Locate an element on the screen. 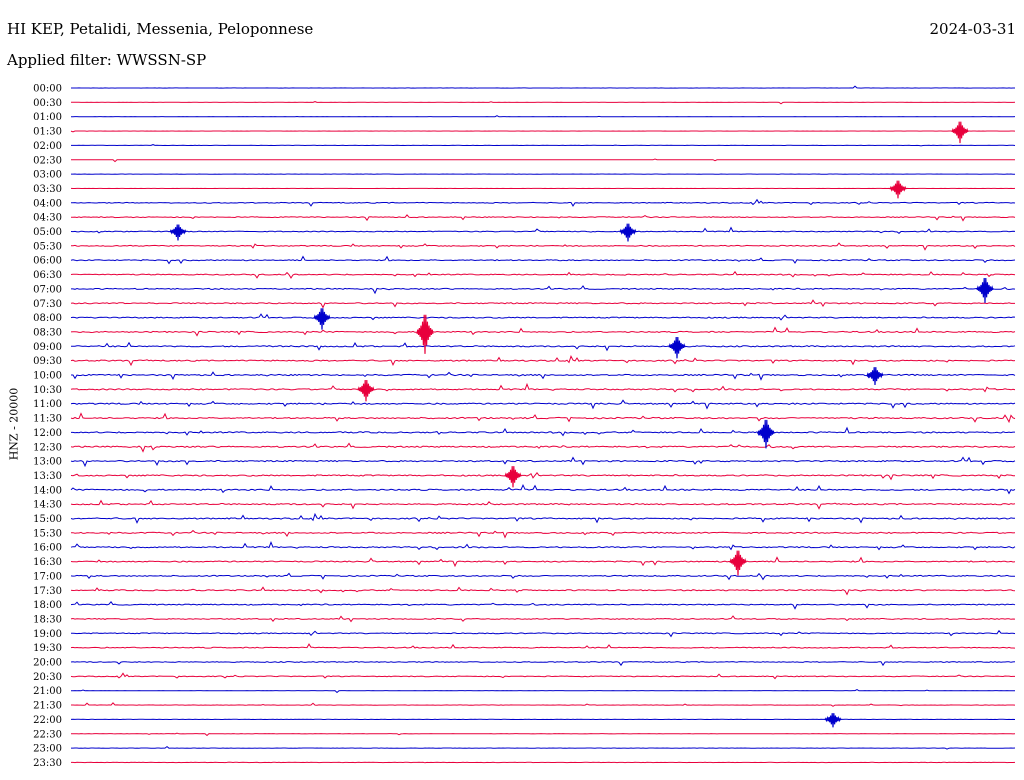  row-time-label: 22:30 is located at coordinates (47, 734).